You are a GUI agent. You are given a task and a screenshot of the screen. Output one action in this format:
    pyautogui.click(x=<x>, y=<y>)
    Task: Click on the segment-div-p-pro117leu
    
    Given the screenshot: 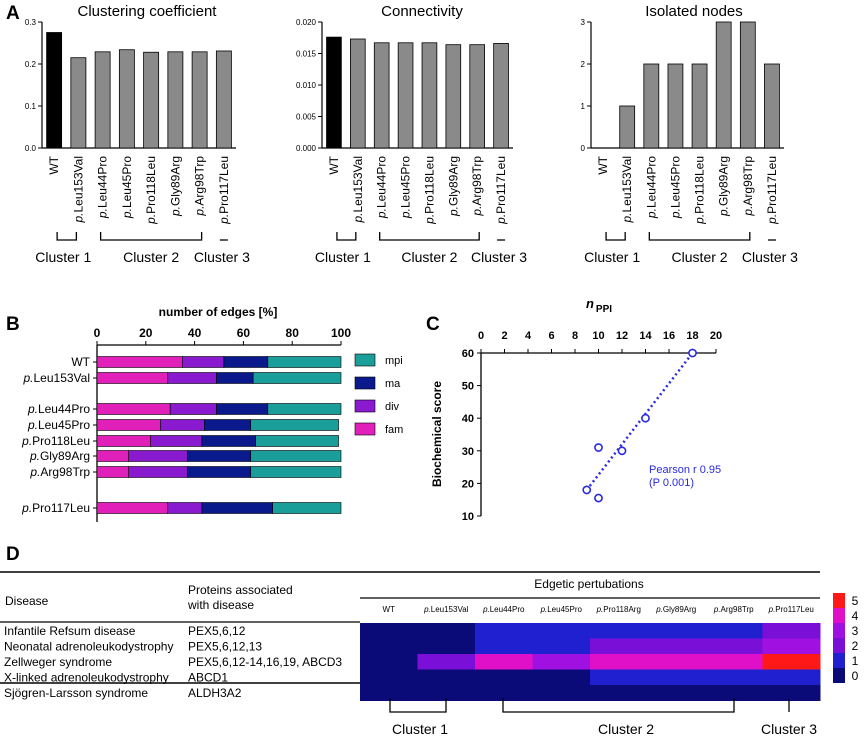 What is the action you would take?
    pyautogui.click(x=185, y=508)
    